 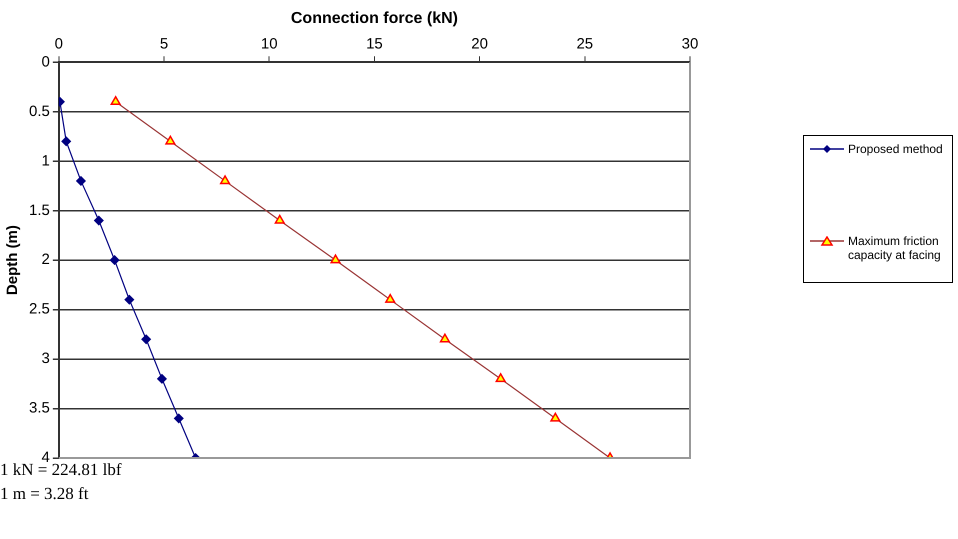 What do you see at coordinates (585, 43) in the screenshot?
I see `x-tick-label: 25` at bounding box center [585, 43].